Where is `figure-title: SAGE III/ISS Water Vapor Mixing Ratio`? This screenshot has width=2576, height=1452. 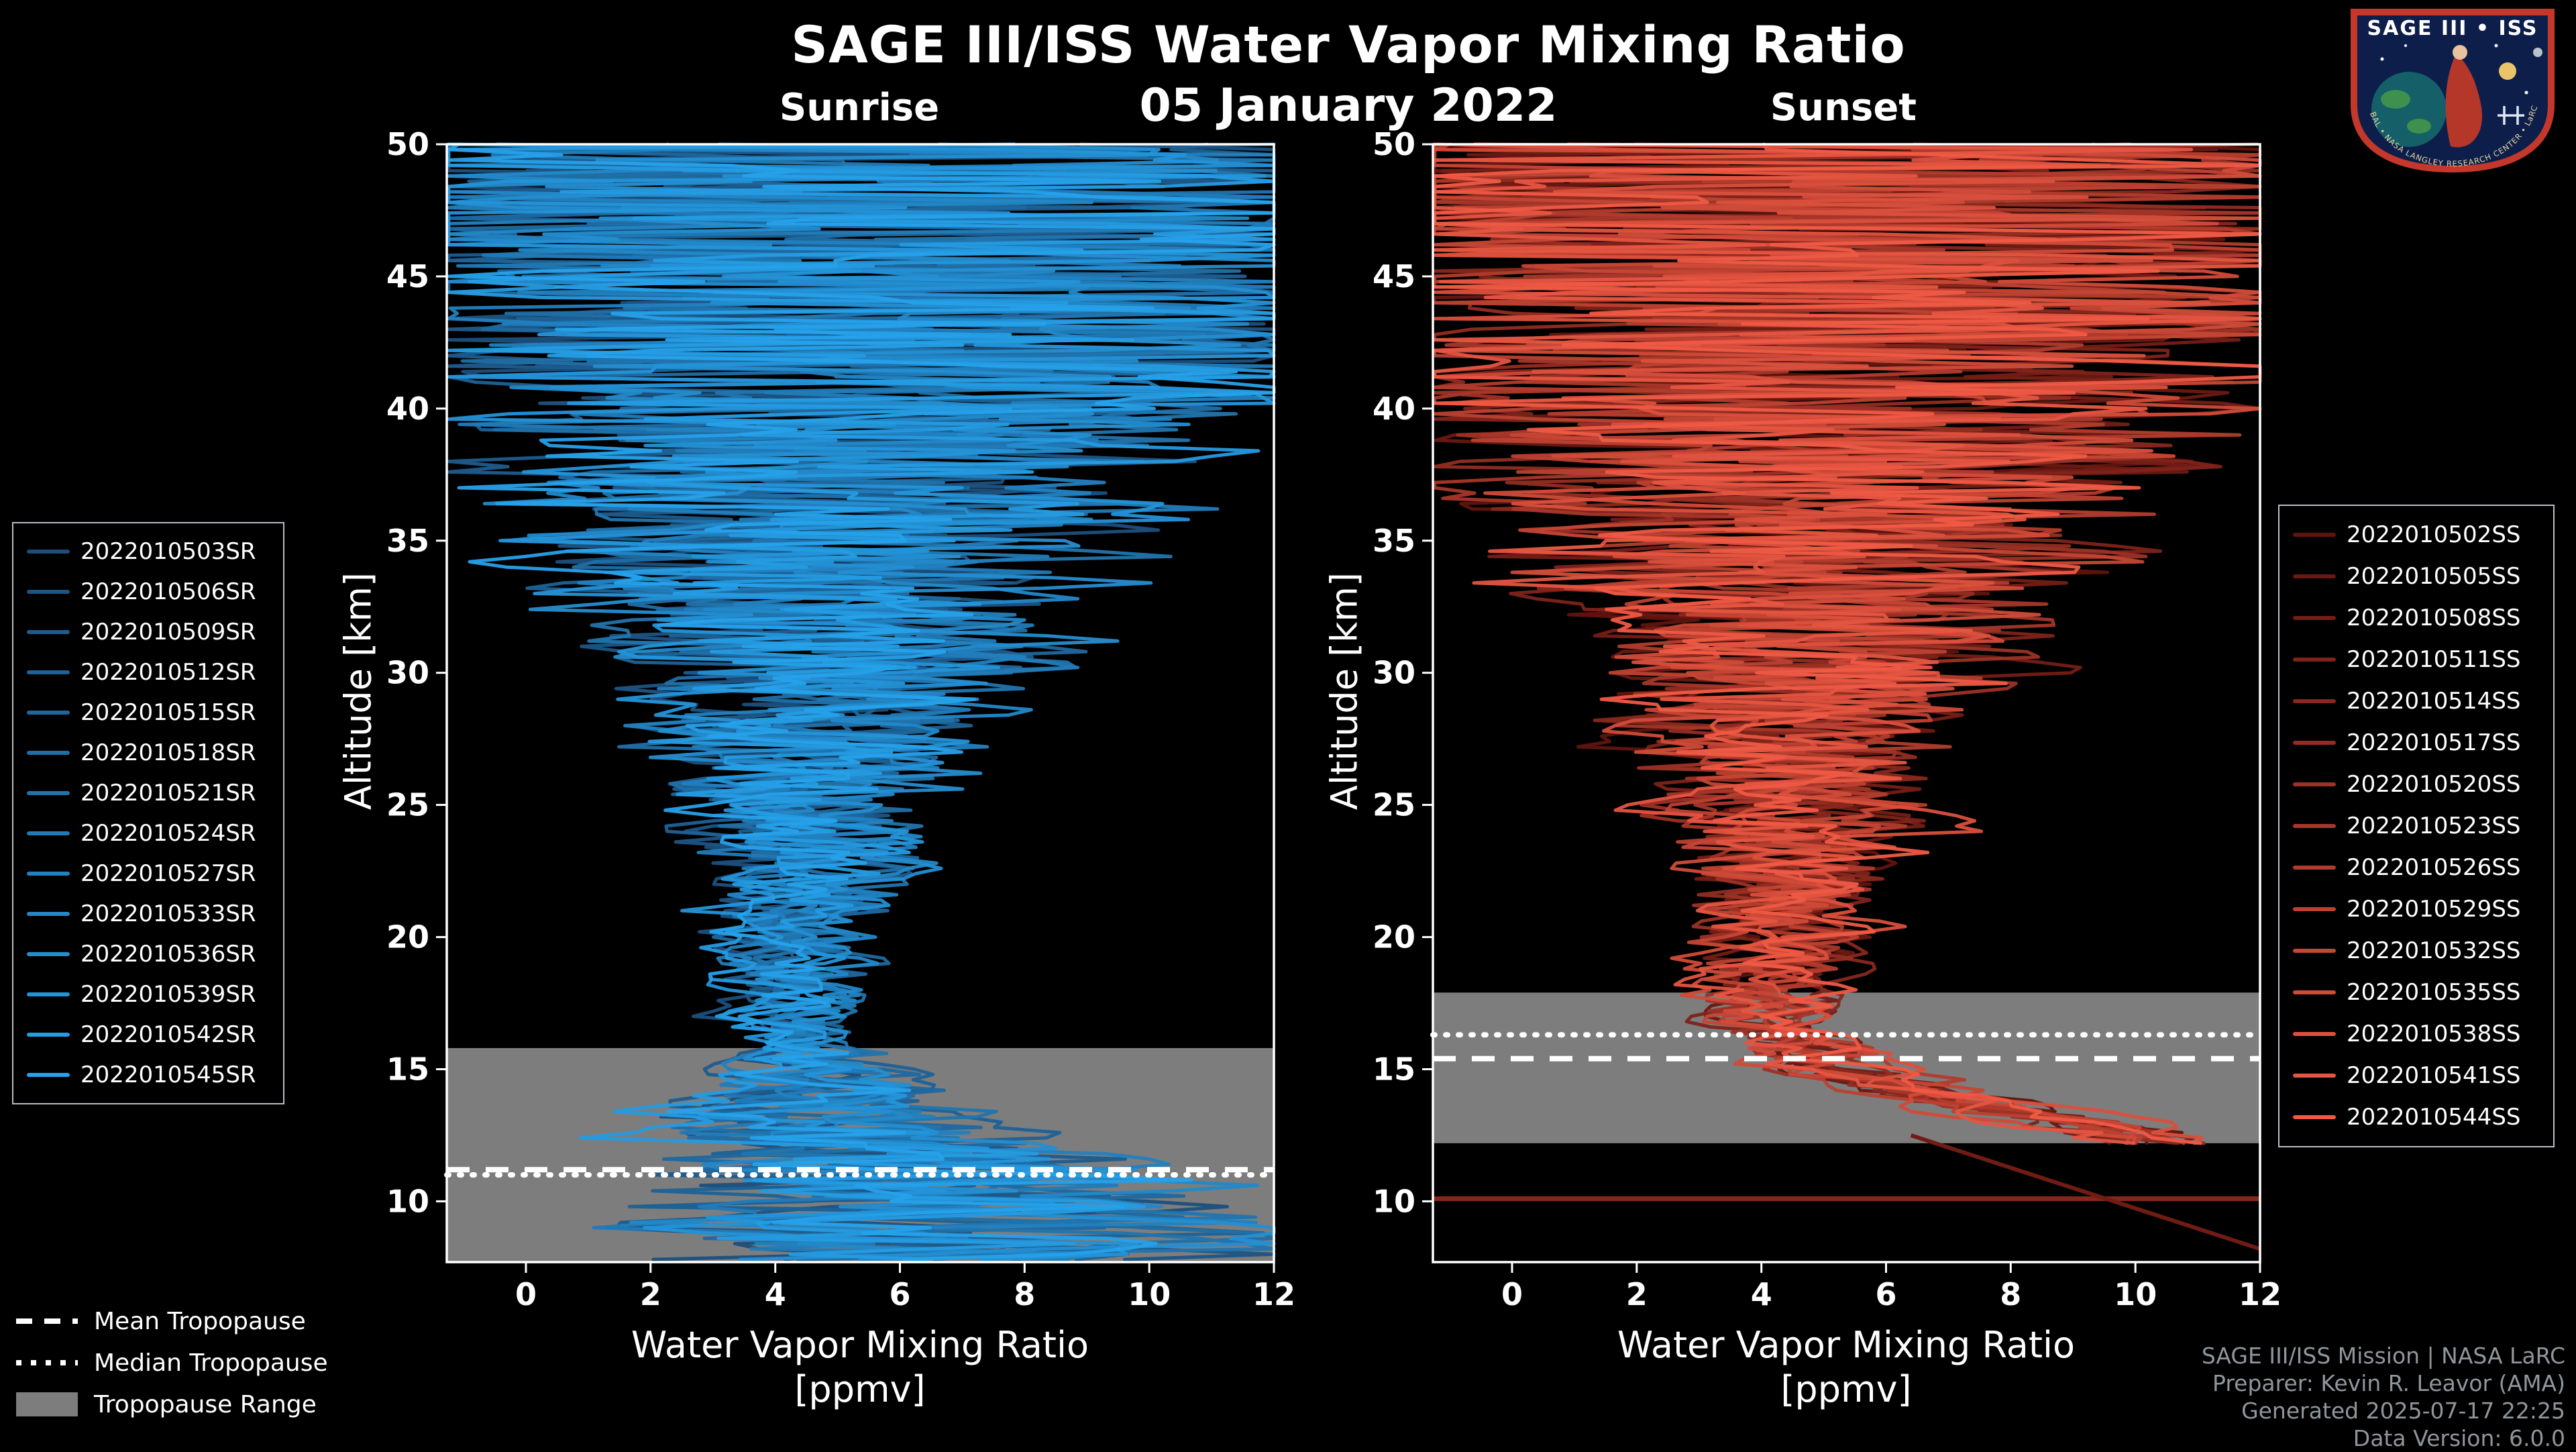
figure-title: SAGE III/ISS Water Vapor Mixing Ratio is located at coordinates (1348, 45).